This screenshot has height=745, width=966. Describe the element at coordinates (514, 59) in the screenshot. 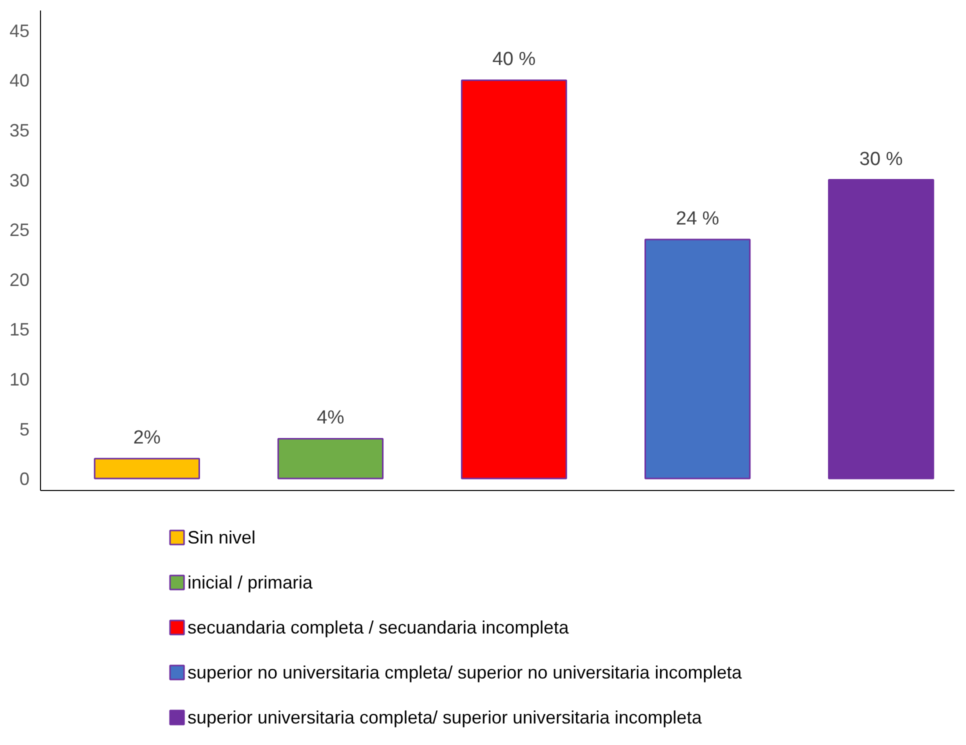

I see `data-label: 40 %` at that location.